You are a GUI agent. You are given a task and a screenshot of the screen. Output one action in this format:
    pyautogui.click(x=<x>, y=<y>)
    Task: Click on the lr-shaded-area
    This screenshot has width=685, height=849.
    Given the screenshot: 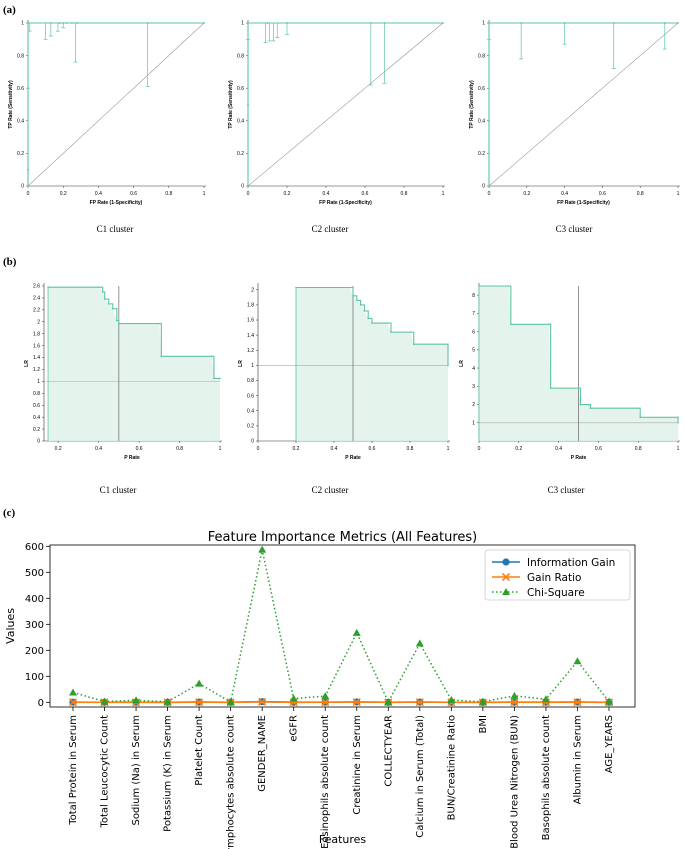 What is the action you would take?
    pyautogui.click(x=134, y=364)
    